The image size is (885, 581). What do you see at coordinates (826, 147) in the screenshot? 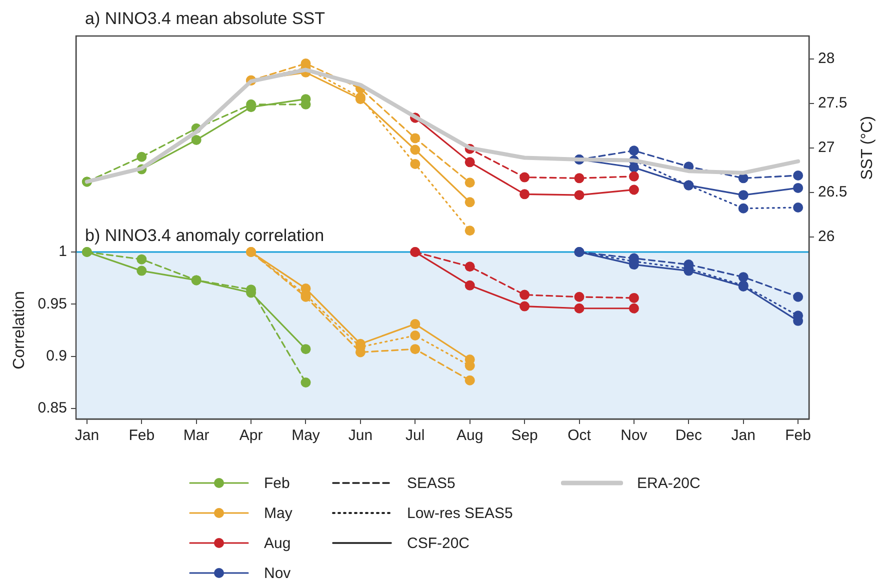
I see `y2-tick-label: 27` at bounding box center [826, 147].